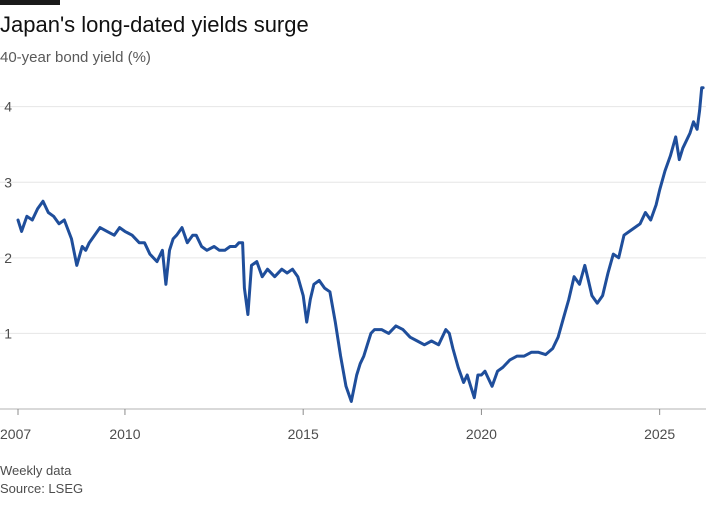 The image size is (722, 516). I want to click on y-tick-label-1: 1, so click(8, 333).